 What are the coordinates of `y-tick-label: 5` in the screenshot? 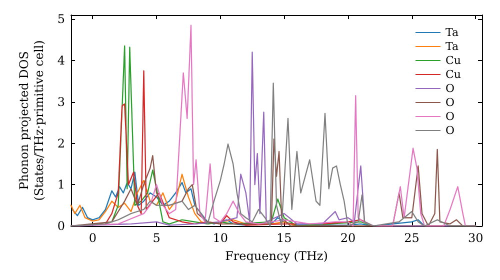 It's located at (61, 19).